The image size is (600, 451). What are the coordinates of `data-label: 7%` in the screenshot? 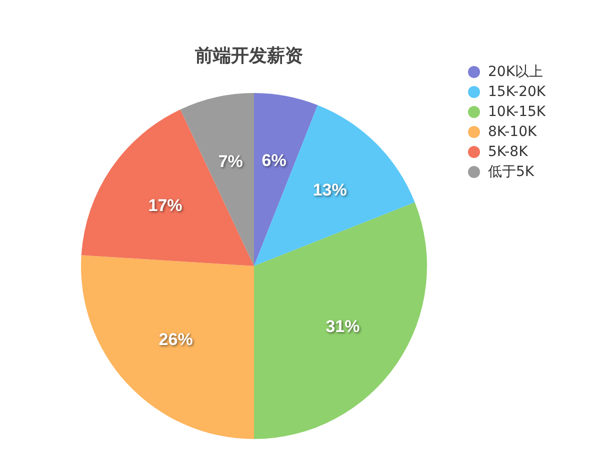 It's located at (230, 161).